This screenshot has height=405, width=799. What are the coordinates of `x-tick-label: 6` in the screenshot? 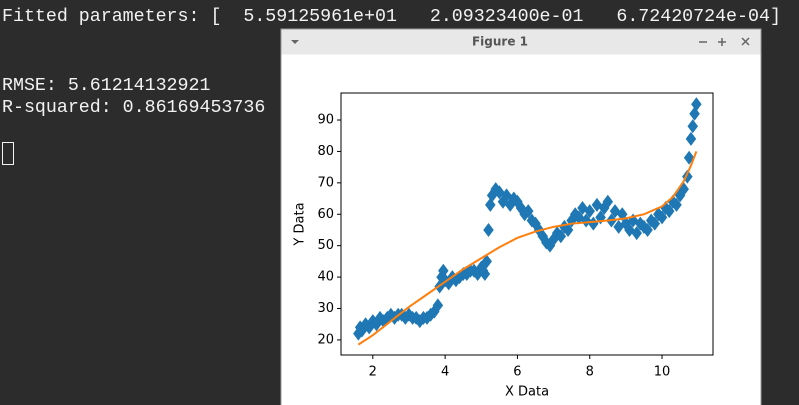 It's located at (517, 372).